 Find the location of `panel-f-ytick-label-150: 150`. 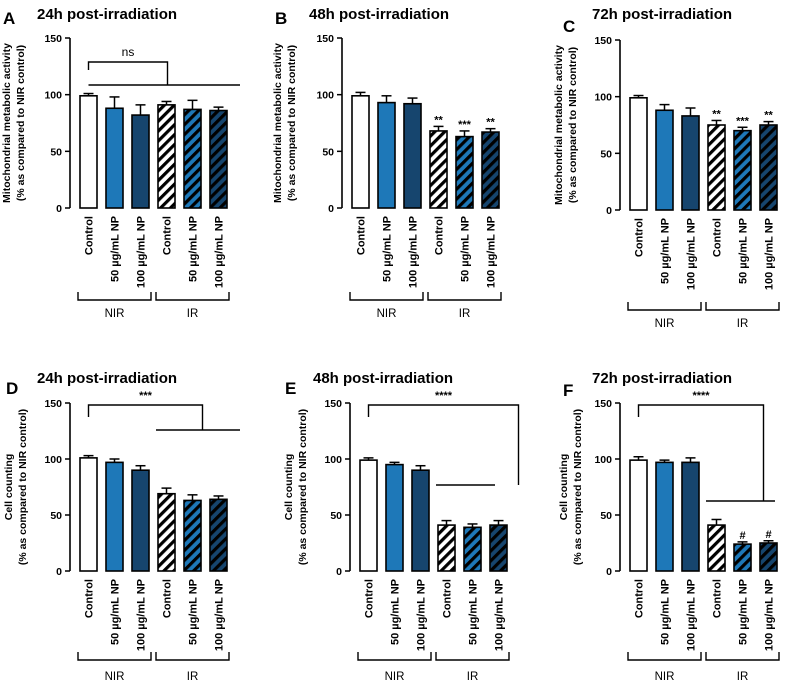

panel-f-ytick-label-150: 150 is located at coordinates (603, 404).